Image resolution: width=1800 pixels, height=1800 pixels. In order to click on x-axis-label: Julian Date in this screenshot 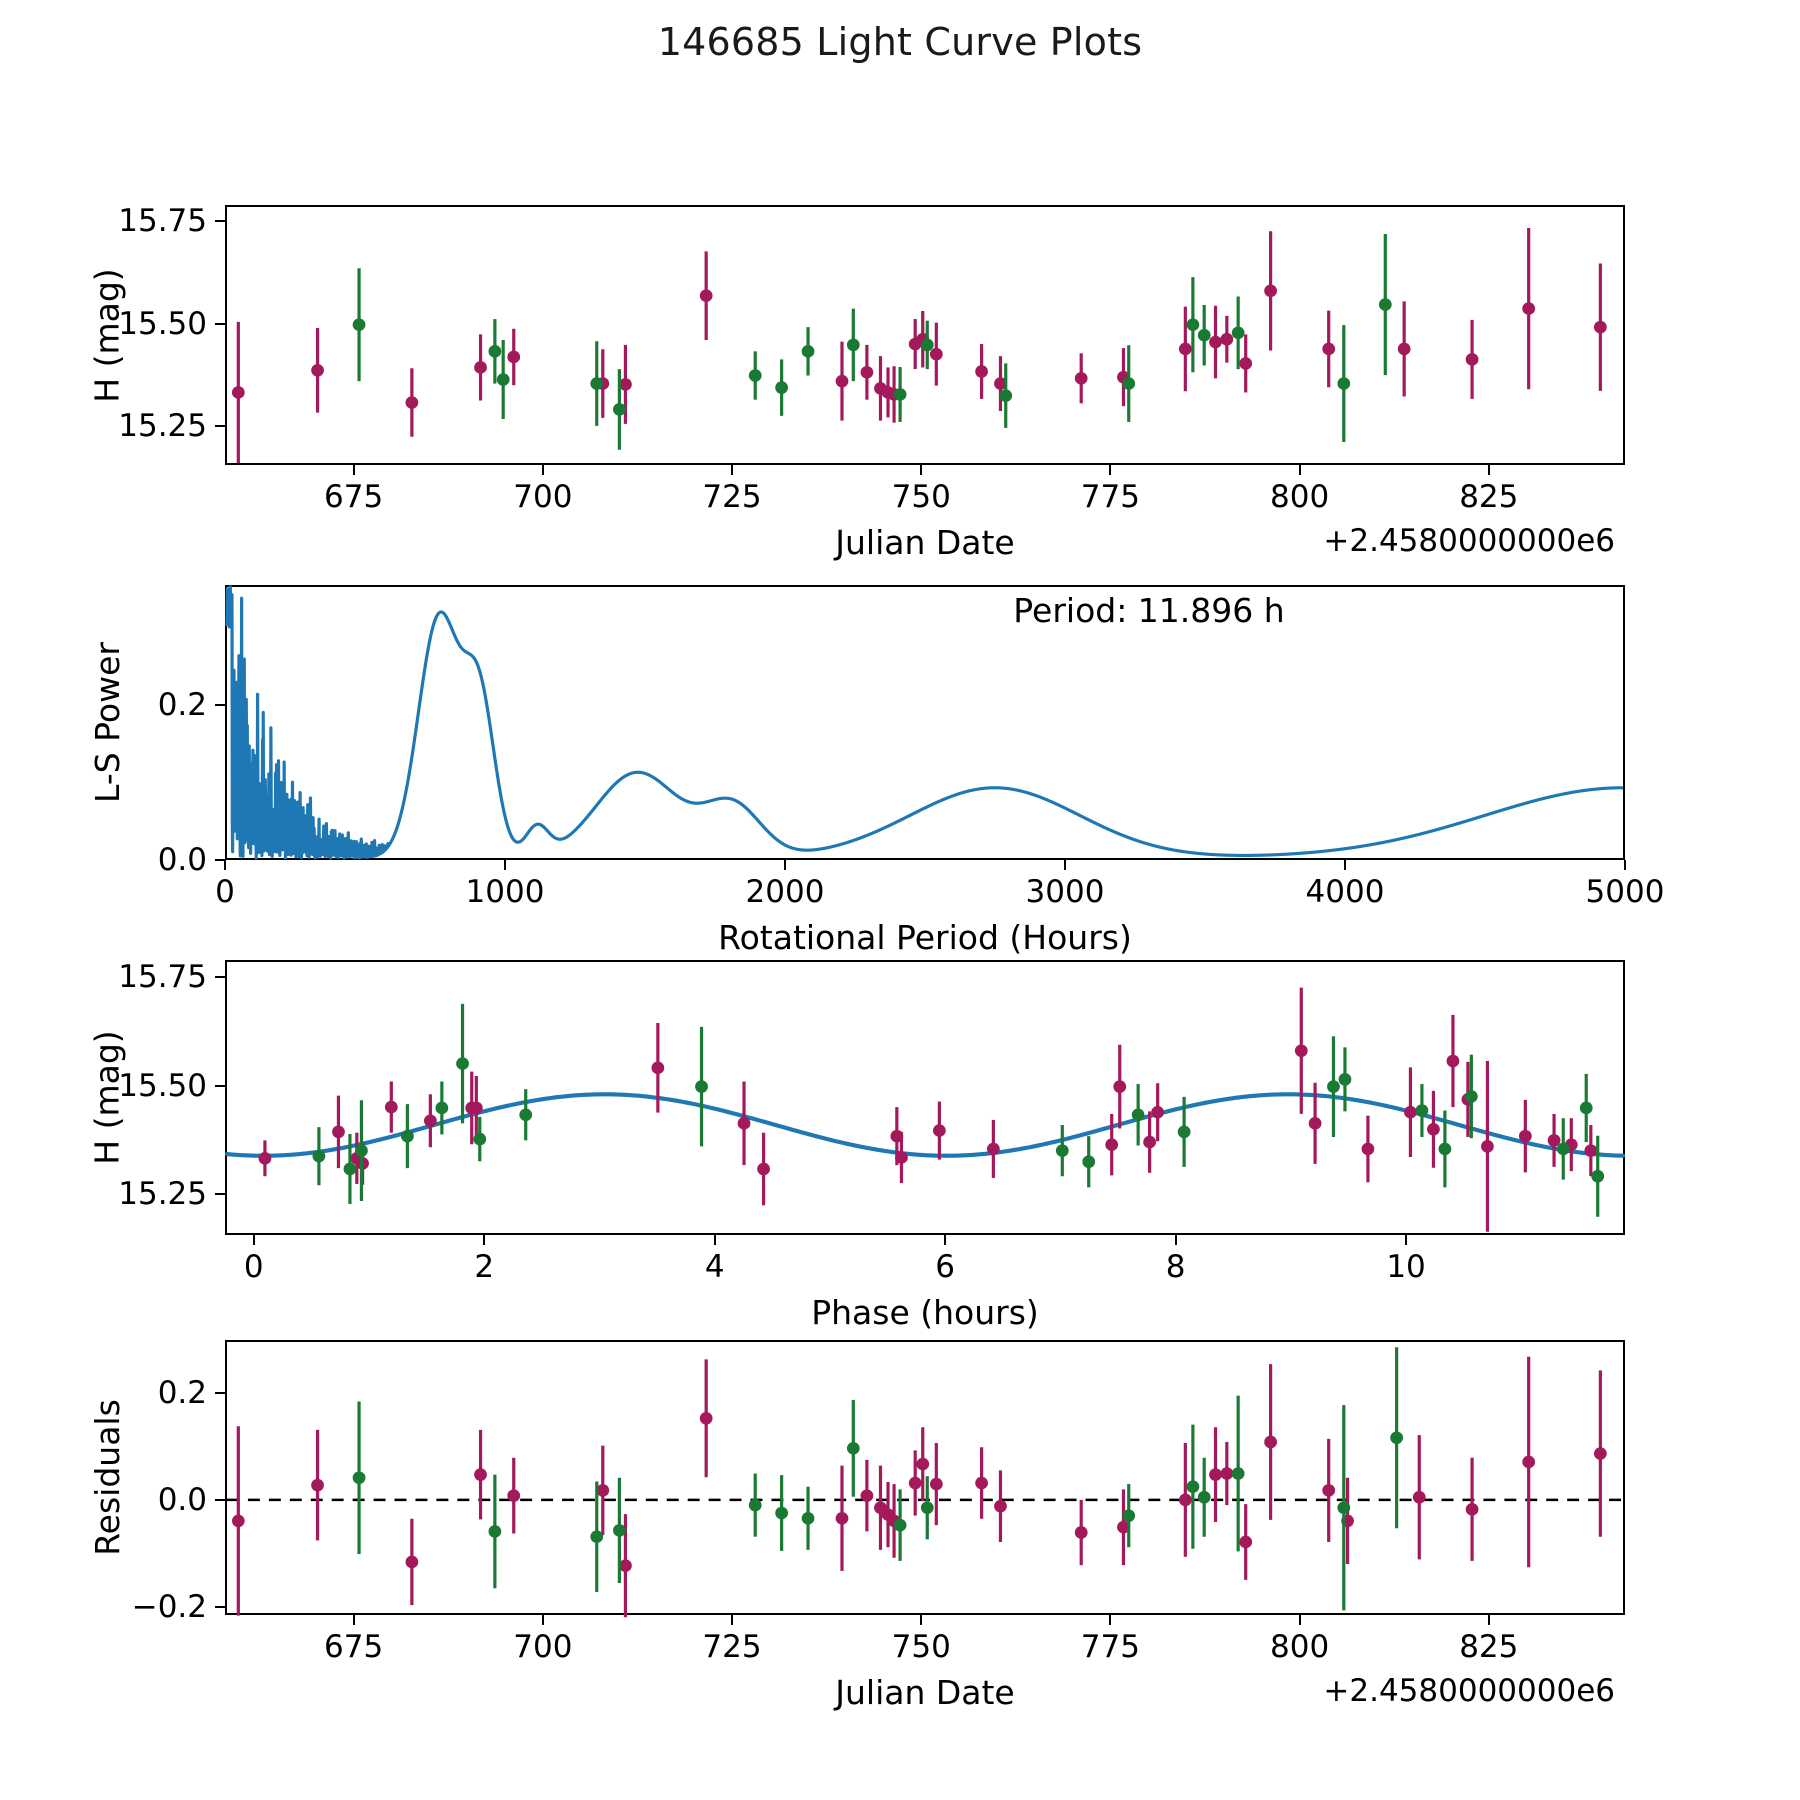, I will do `click(925, 542)`.